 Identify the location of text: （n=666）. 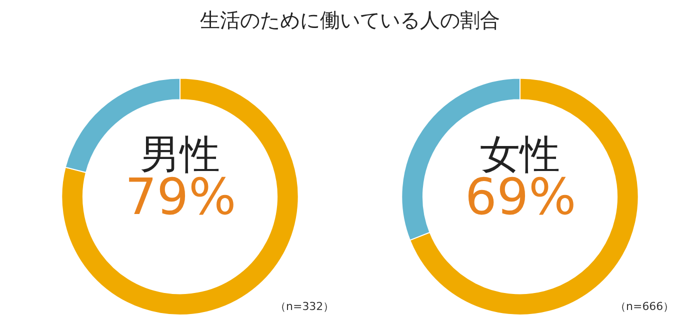
(644, 306).